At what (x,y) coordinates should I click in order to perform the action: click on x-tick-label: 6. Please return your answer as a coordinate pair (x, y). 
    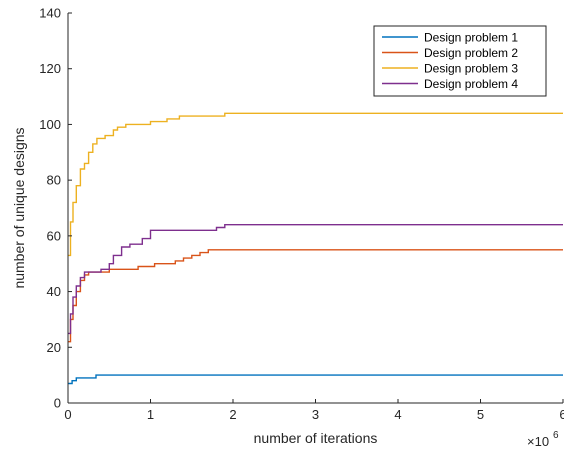
    Looking at the image, I should click on (561, 414).